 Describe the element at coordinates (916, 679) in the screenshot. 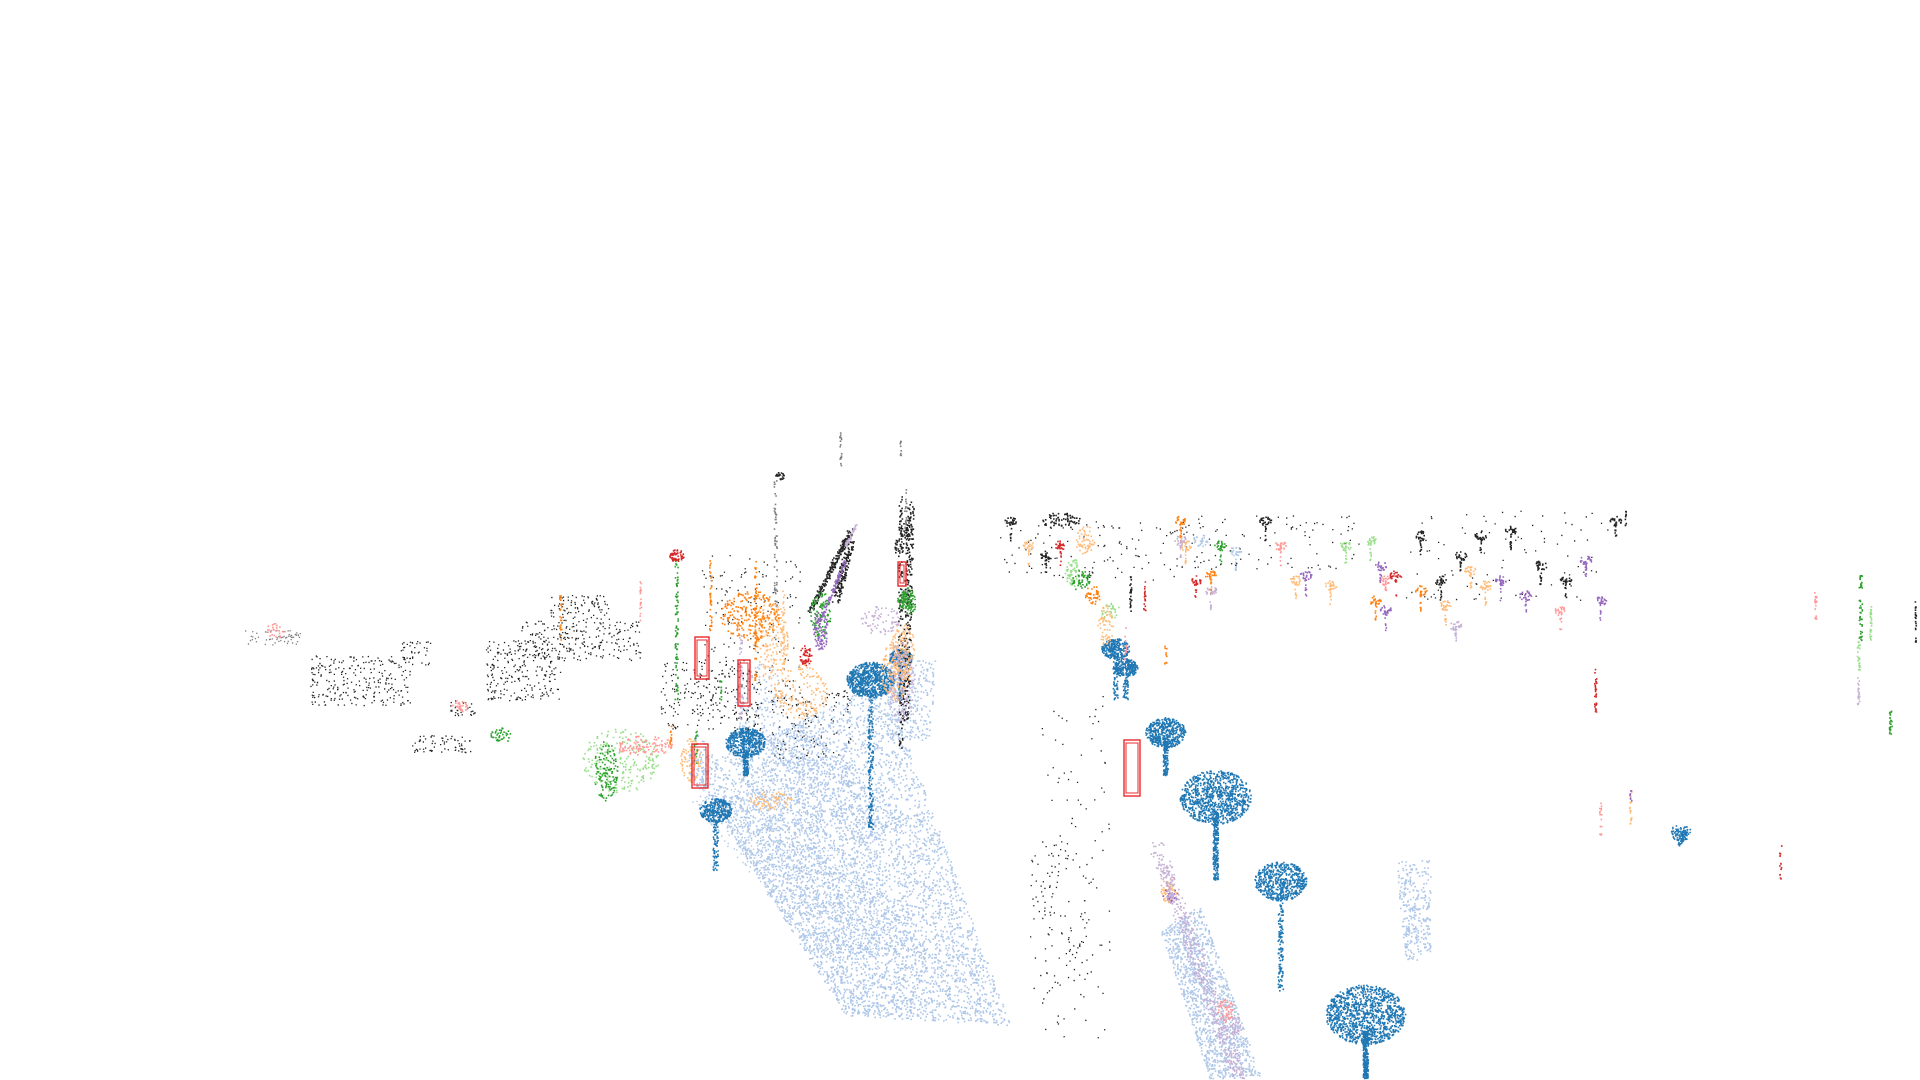

I see `bounding-boxes` at that location.